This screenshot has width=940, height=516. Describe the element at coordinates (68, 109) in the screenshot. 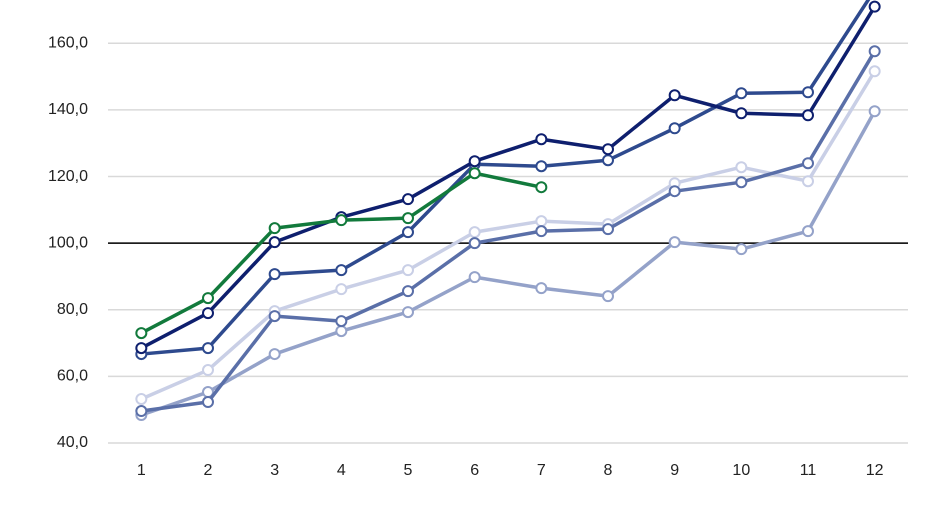

I see `y-tick-label: 140,0` at that location.